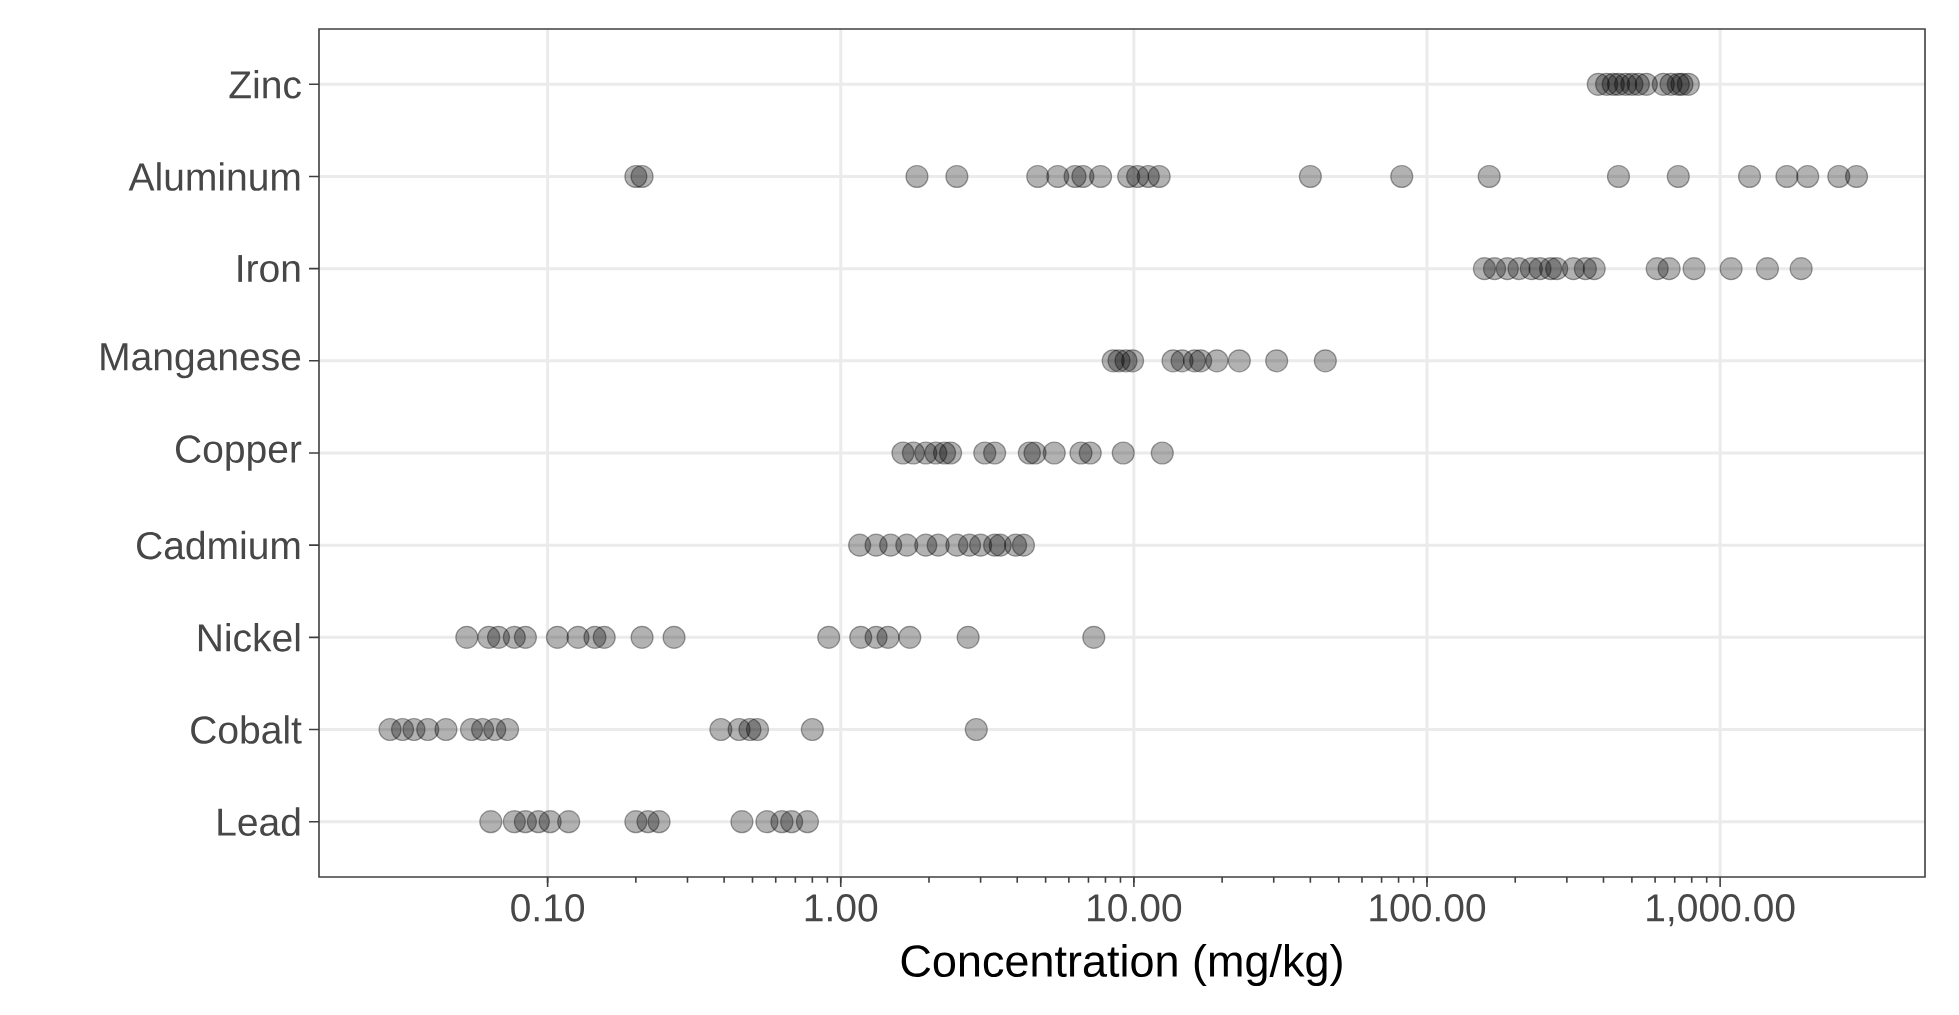 This screenshot has width=1959, height=1015. I want to click on y-tick-label: Manganese, so click(201, 361).